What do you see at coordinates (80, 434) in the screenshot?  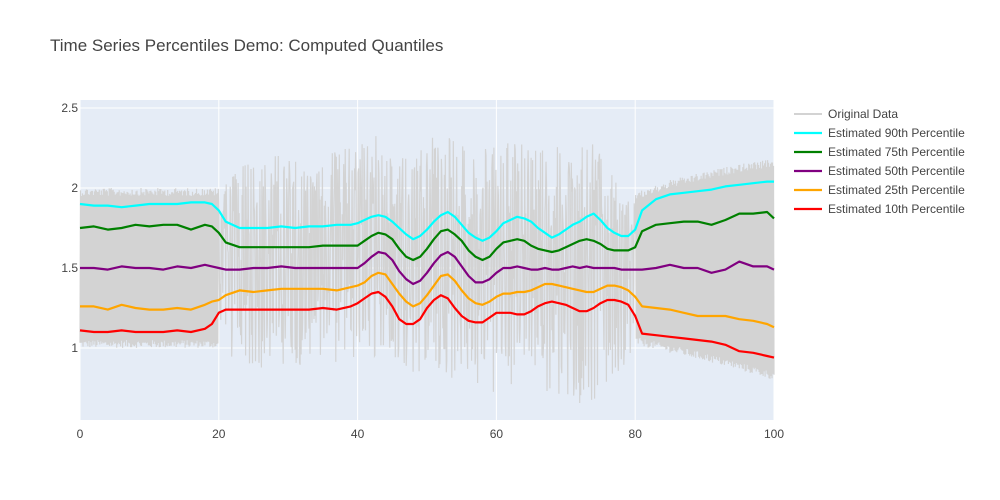 I see `x-tick-label: 0` at bounding box center [80, 434].